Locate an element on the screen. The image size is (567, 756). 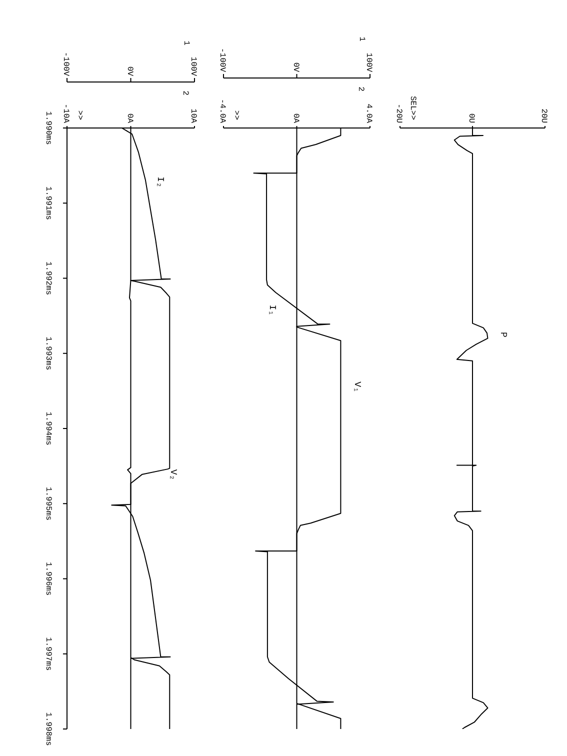
x-tick-label: 0U is located at coordinates (471, 118).